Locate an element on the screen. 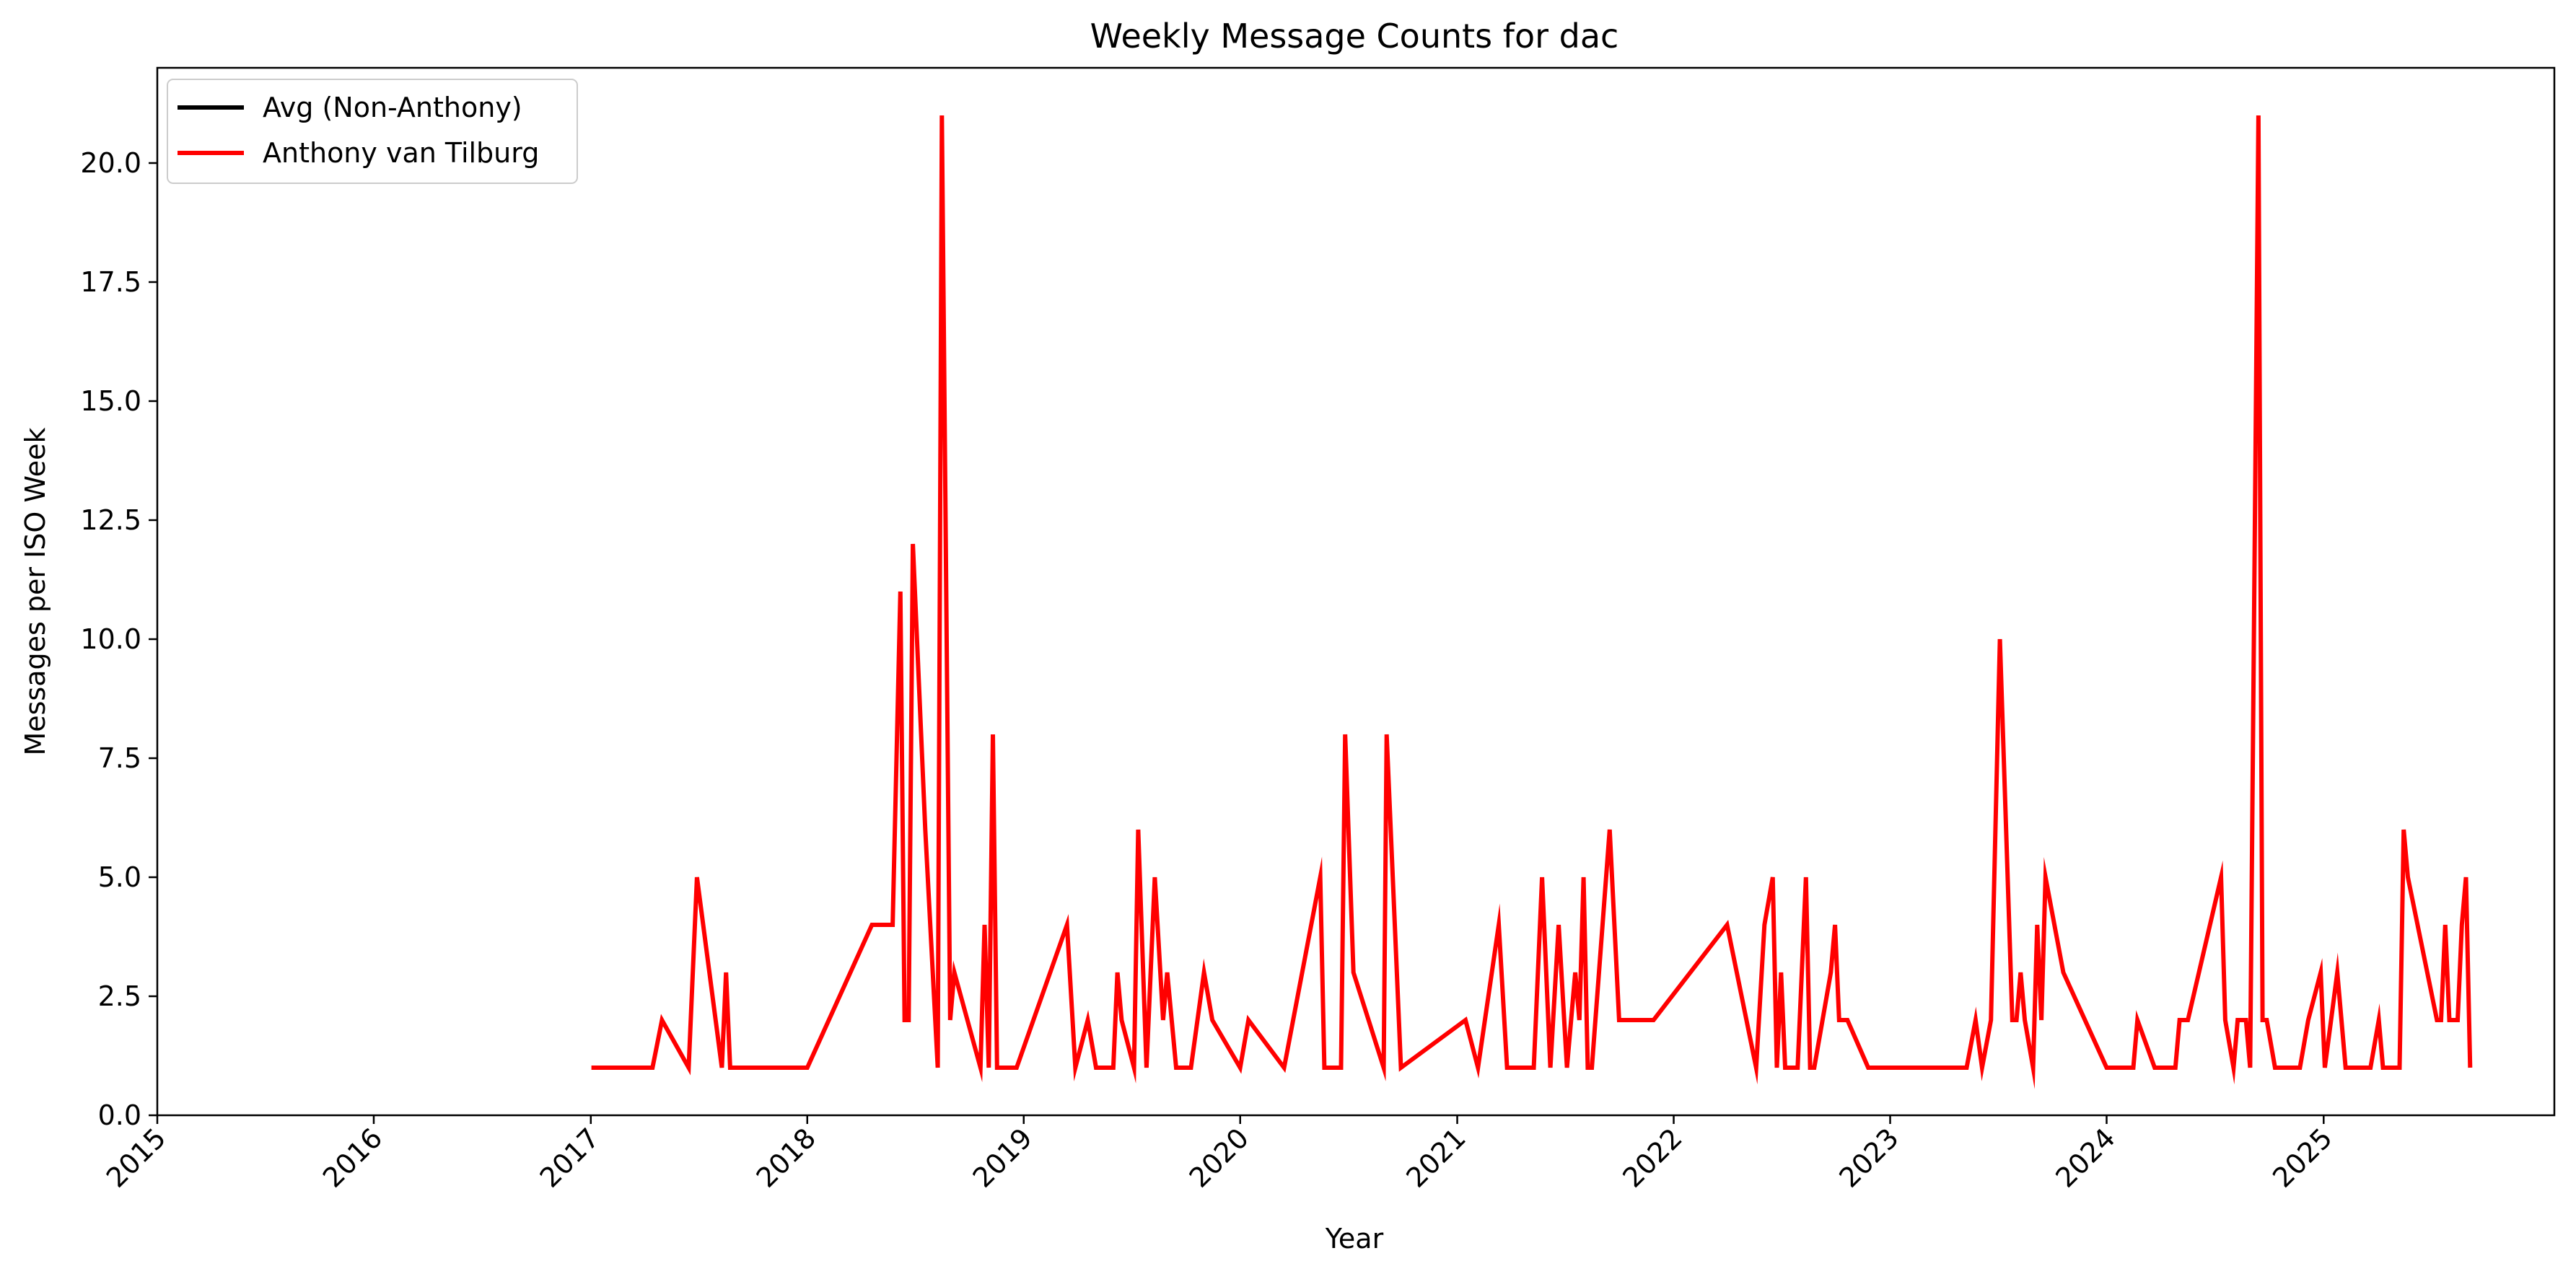  legend-label-anthony: Anthony van Tilburg is located at coordinates (401, 153).